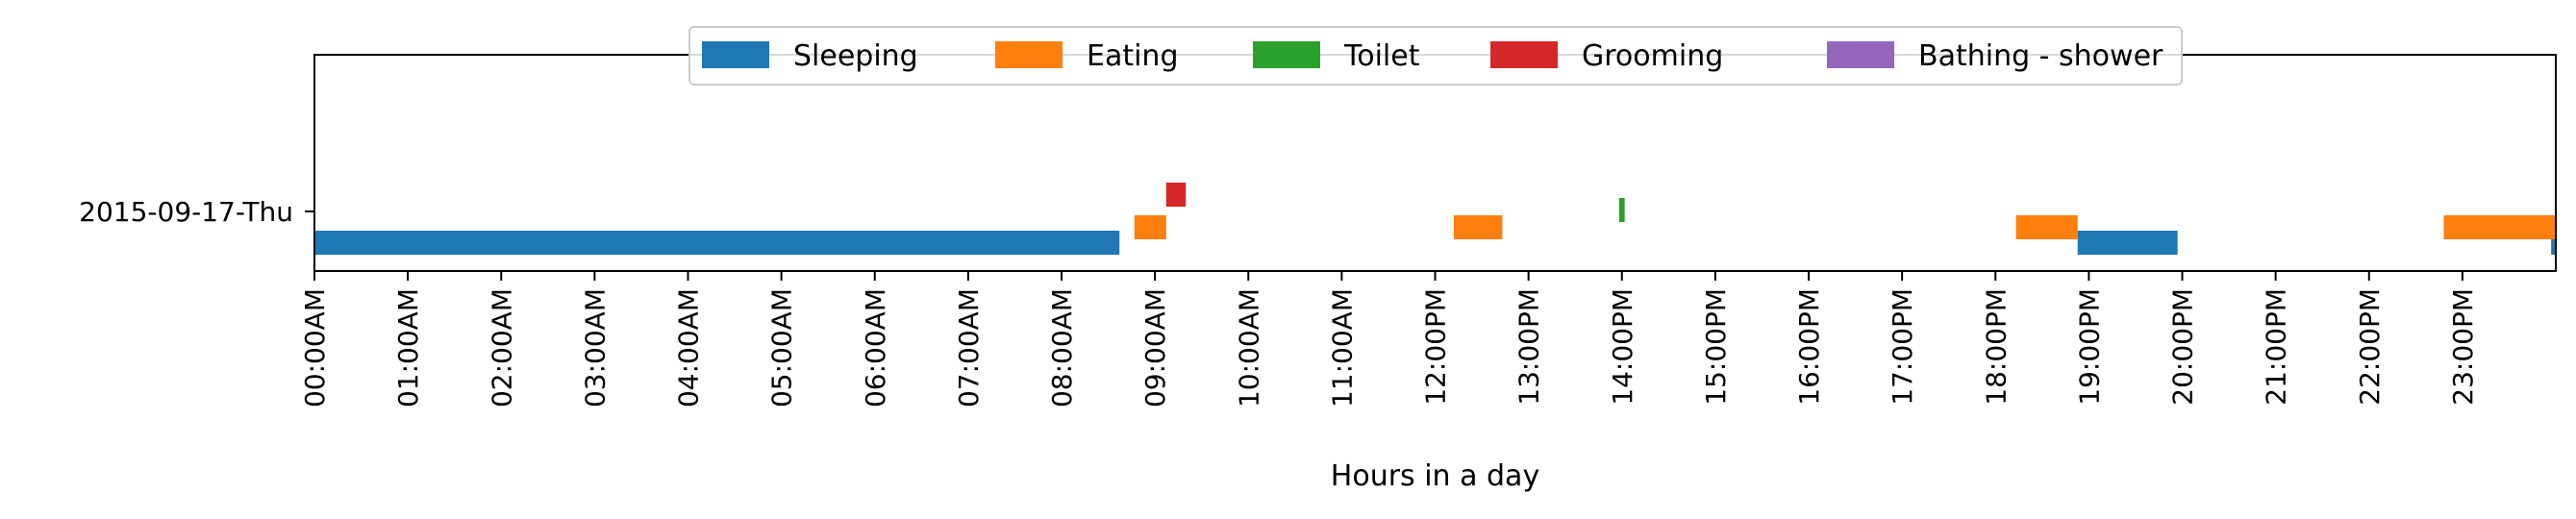 This screenshot has height=519, width=2576. Describe the element at coordinates (1996, 347) in the screenshot. I see `x-tick-label: 18:00PM` at that location.